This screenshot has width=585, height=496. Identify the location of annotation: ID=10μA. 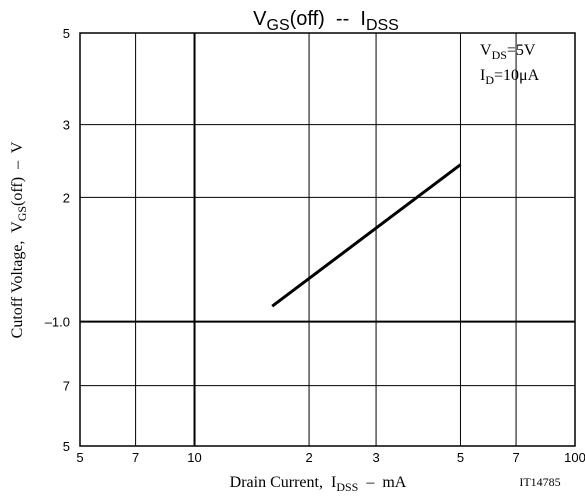
(510, 77).